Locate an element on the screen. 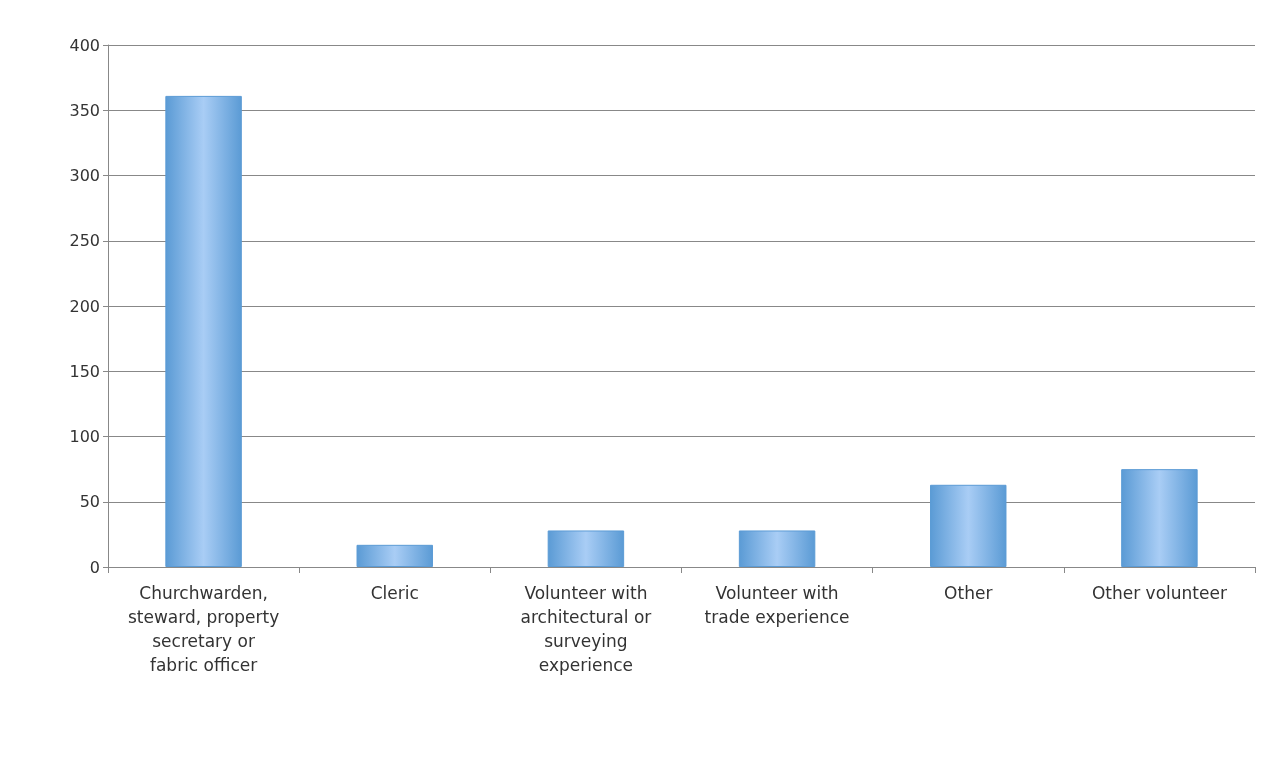 The width and height of the screenshot is (1277, 771). x-tick-label: Churchwarden, steward, property secretary or fabric officer is located at coordinates (203, 629).